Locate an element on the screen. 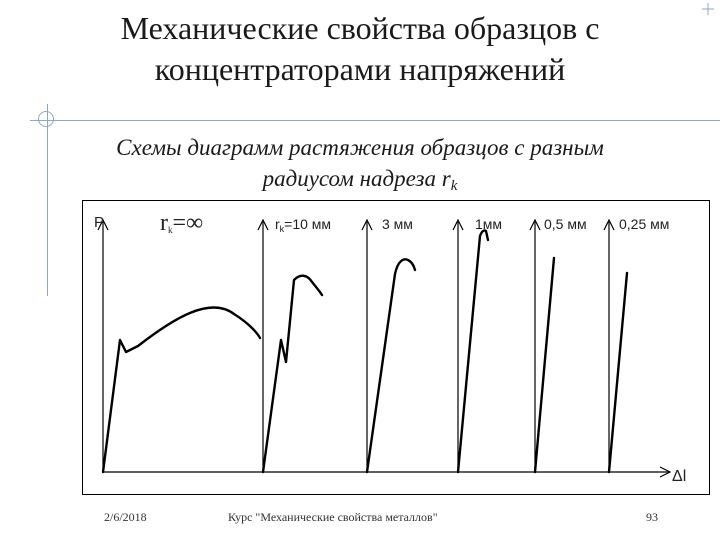 The width and height of the screenshot is (720, 540). footer-date: 2/6/2018 is located at coordinates (125, 517).